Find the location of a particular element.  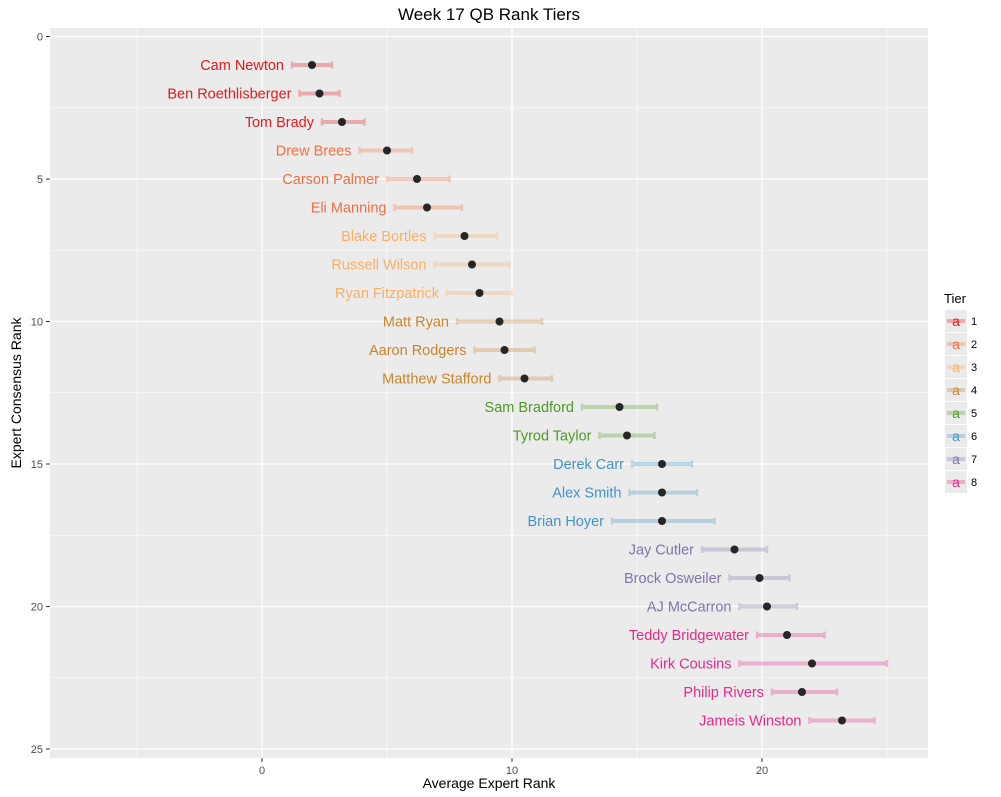

player-label: Drew Brees is located at coordinates (314, 152).